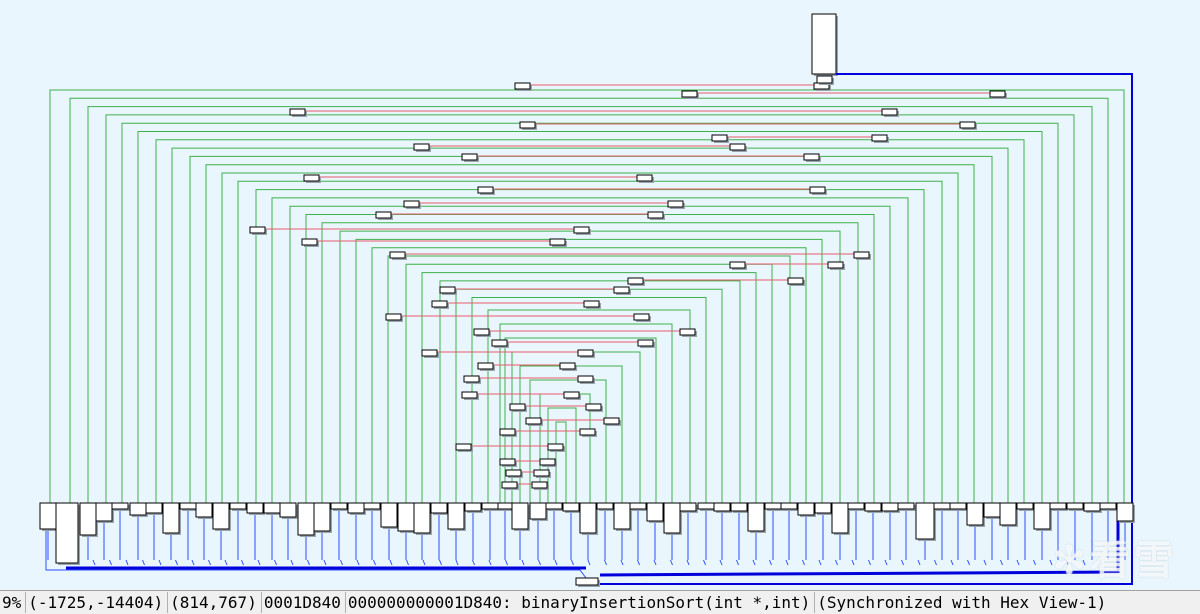 The image size is (1200, 614). Describe the element at coordinates (689, 94) in the screenshot. I see `graph-node-block-a1` at that location.